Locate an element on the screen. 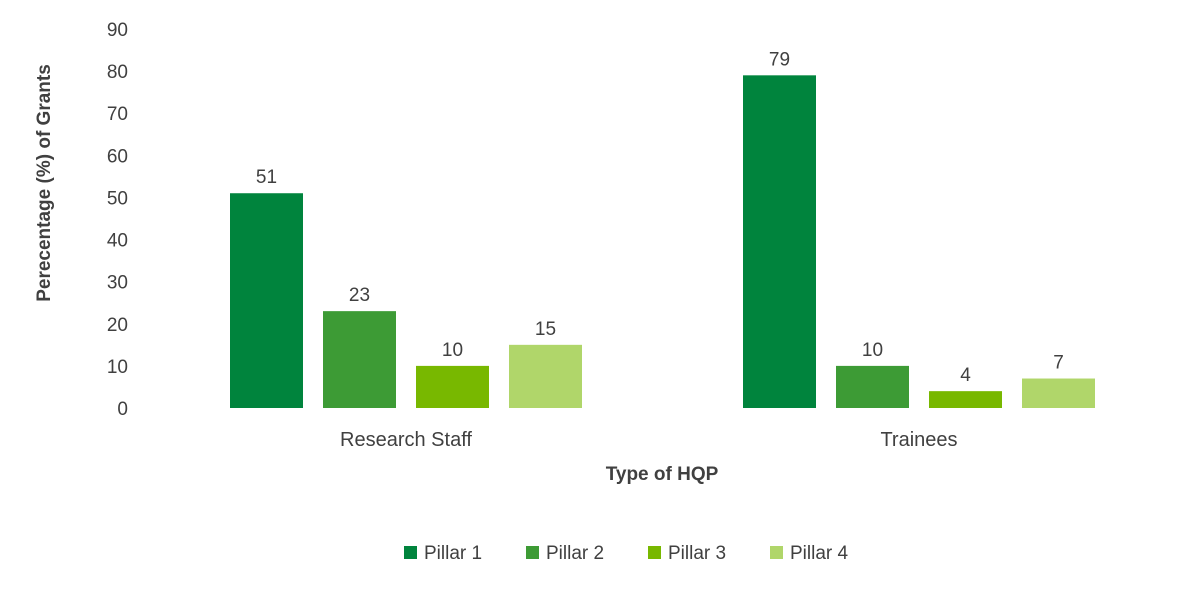  y-tick-label: 40 is located at coordinates (117, 241).